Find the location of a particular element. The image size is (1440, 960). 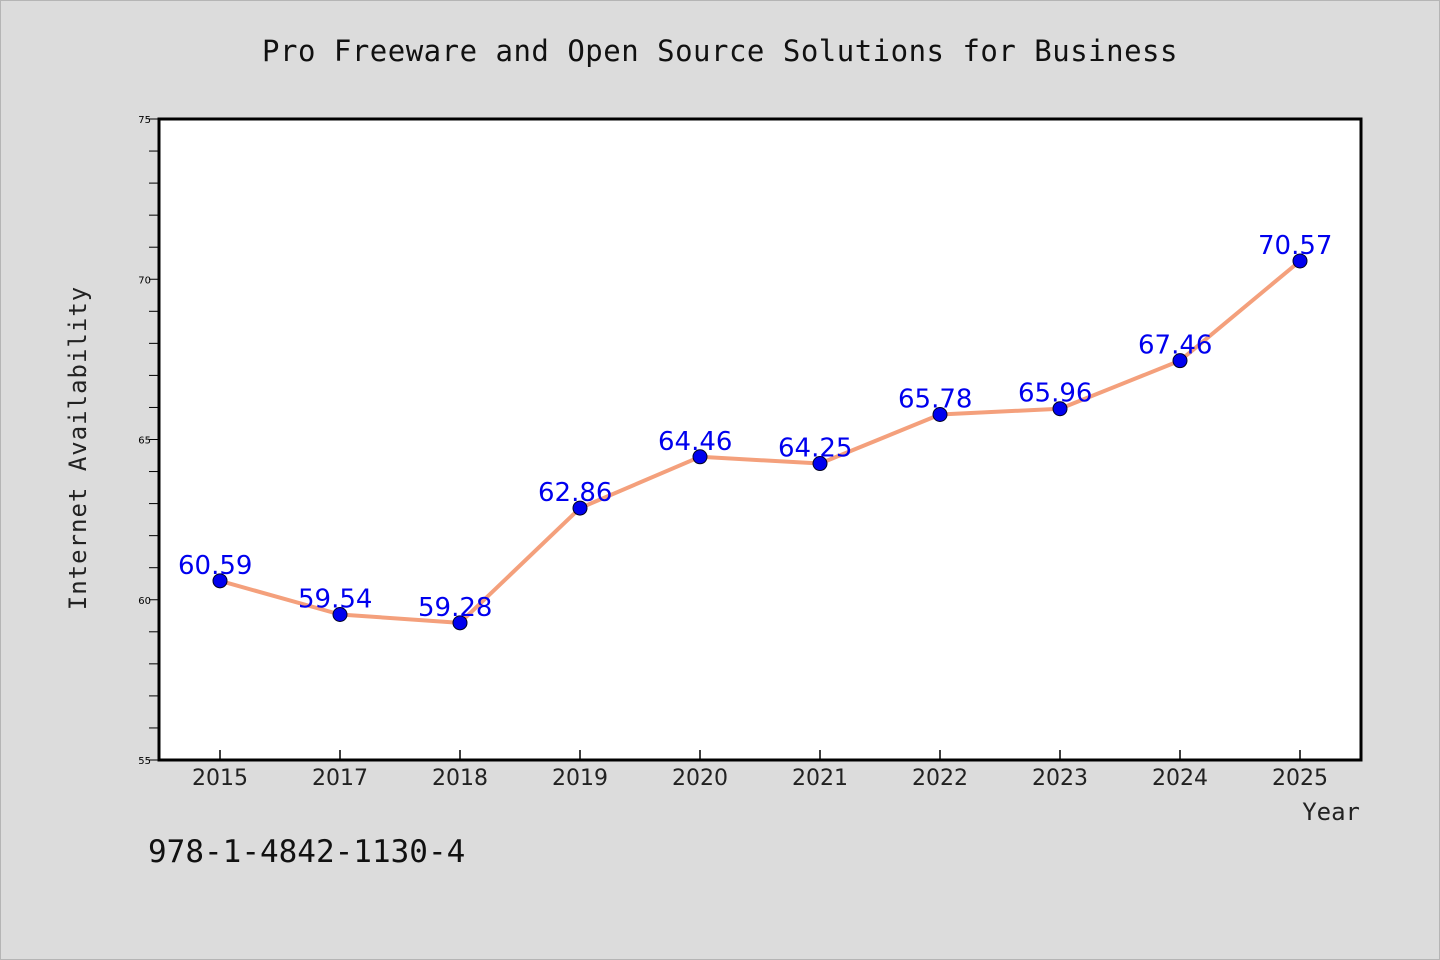

y-axis-label: Internet Availability is located at coordinates (78, 448).